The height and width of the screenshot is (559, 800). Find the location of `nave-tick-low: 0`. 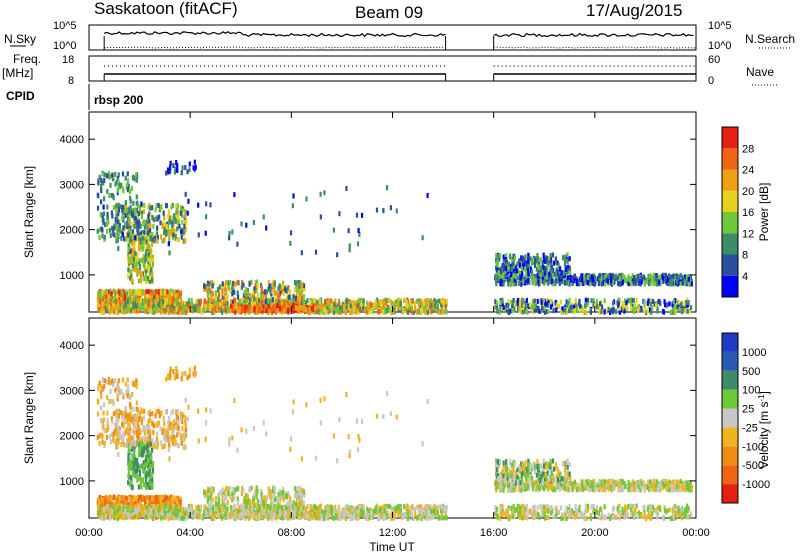

nave-tick-low: 0 is located at coordinates (711, 81).